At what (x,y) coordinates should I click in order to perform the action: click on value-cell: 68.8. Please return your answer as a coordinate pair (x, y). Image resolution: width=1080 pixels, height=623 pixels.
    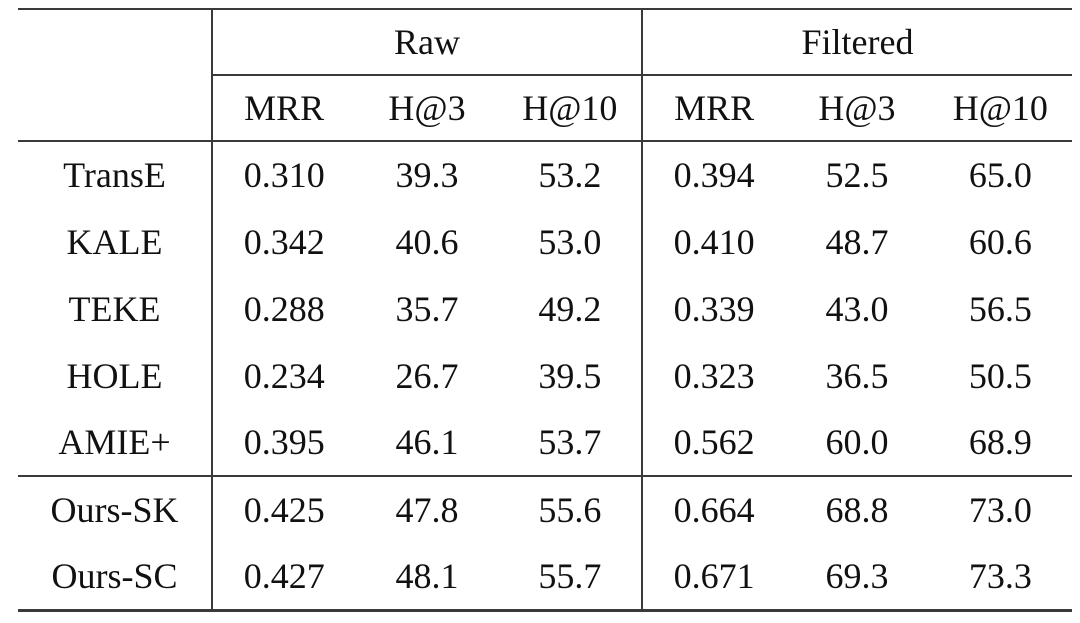
    Looking at the image, I should click on (857, 510).